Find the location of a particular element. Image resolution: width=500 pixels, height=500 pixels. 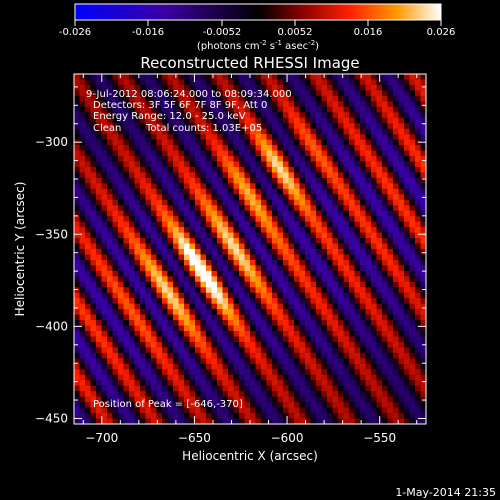

y-tick-label: −400 is located at coordinates (51, 326).